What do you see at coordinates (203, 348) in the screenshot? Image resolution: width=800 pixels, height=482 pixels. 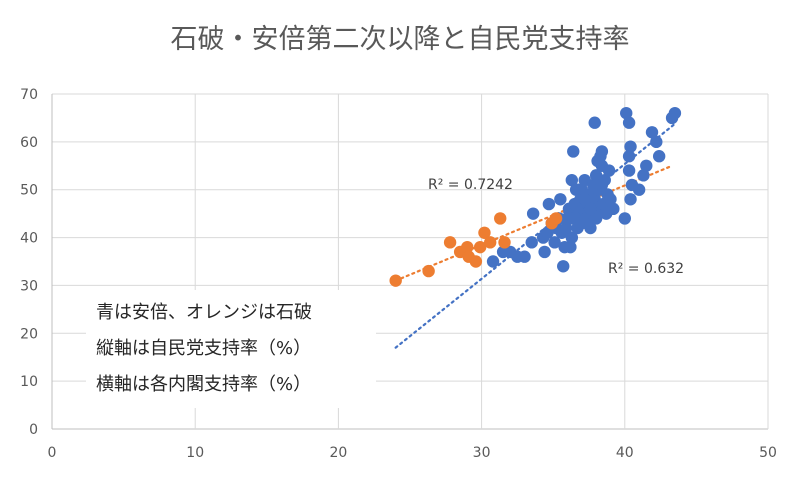 I see `annotation-line: 縦軸は自民党支持率（%）` at bounding box center [203, 348].